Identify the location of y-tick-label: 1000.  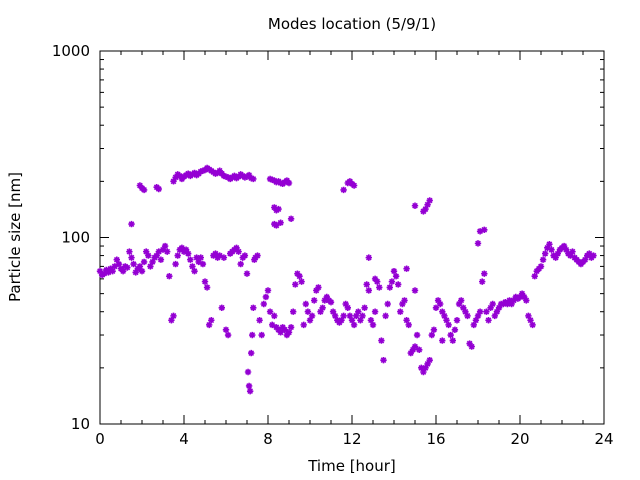
(71, 51).